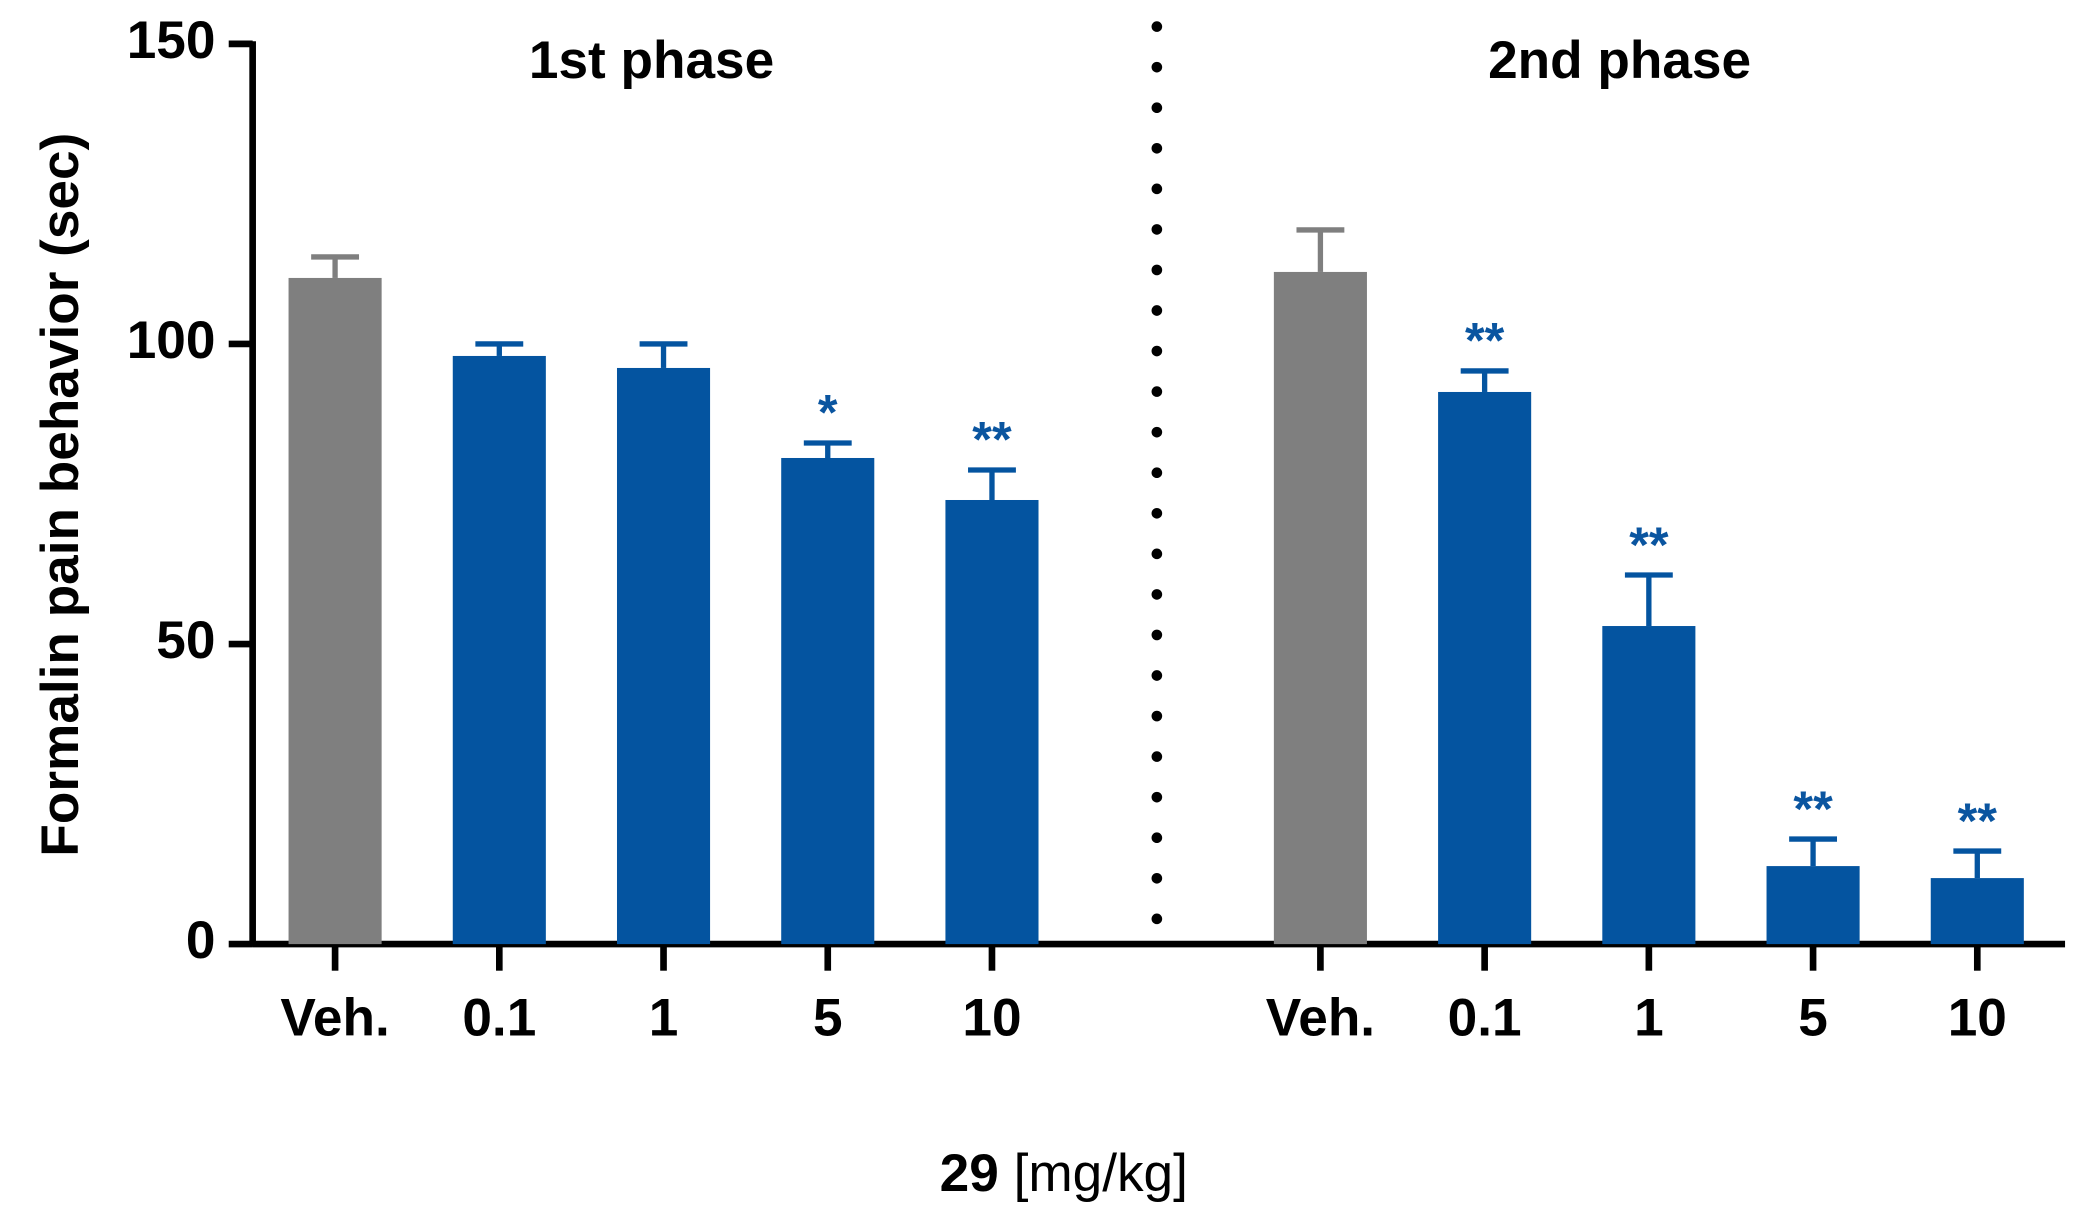 The height and width of the screenshot is (1230, 2085). Describe the element at coordinates (1619, 60) in the screenshot. I see `group-title: 2nd phase` at that location.